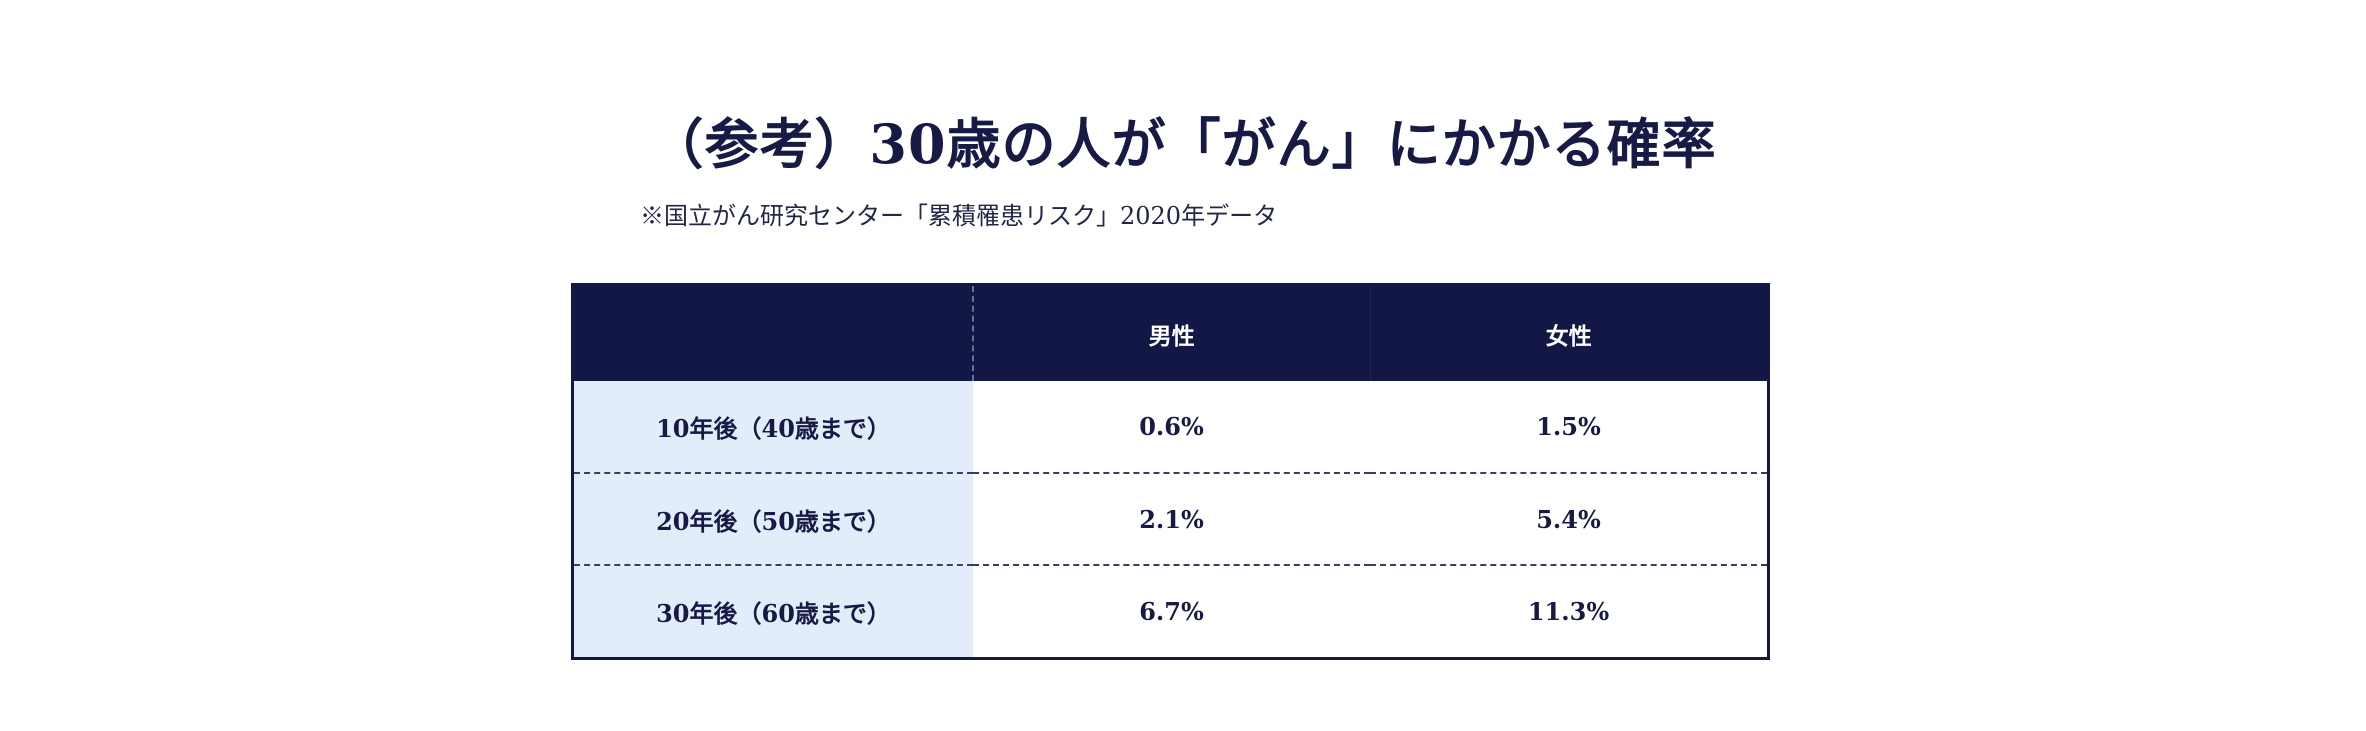 The width and height of the screenshot is (2366, 731). Describe the element at coordinates (1568, 611) in the screenshot. I see `female-value: 11.3%` at that location.